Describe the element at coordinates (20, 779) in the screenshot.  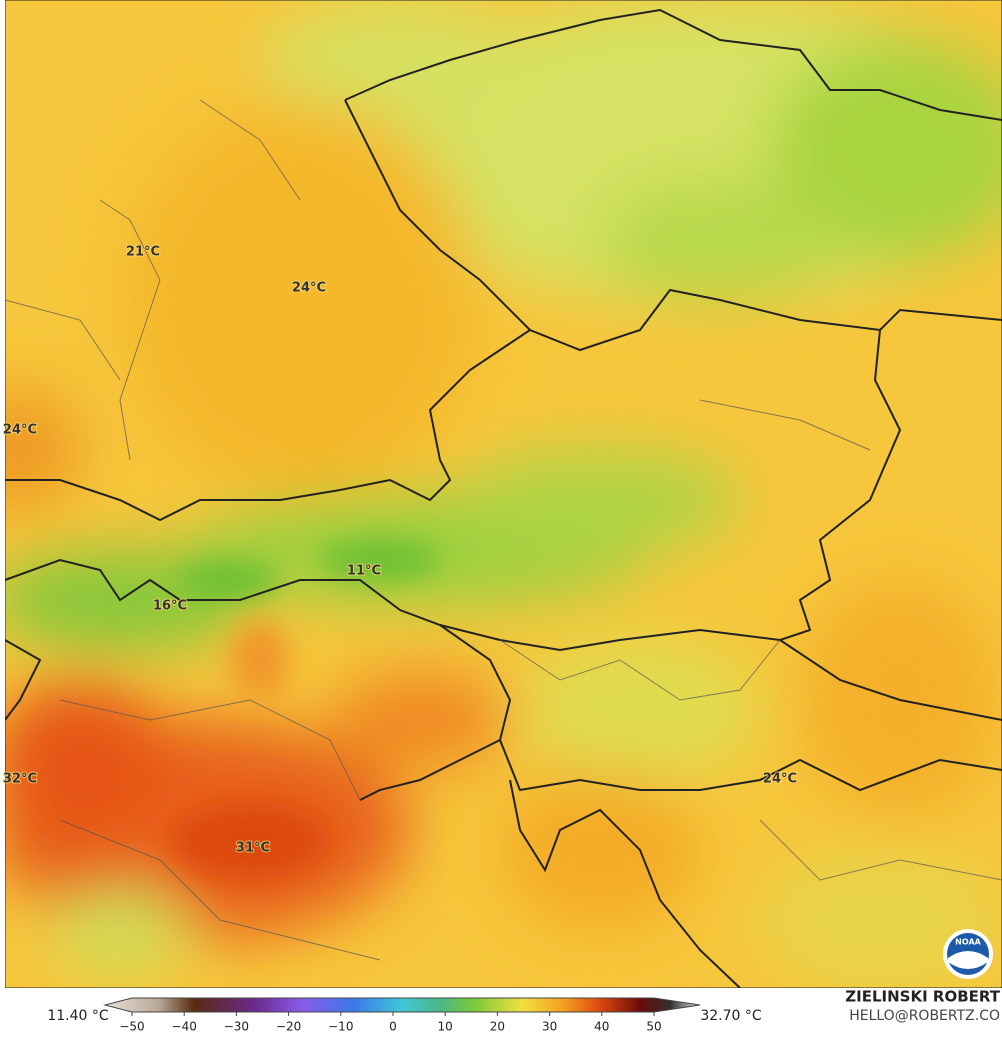
I see `temperature-label: 32°C` at that location.